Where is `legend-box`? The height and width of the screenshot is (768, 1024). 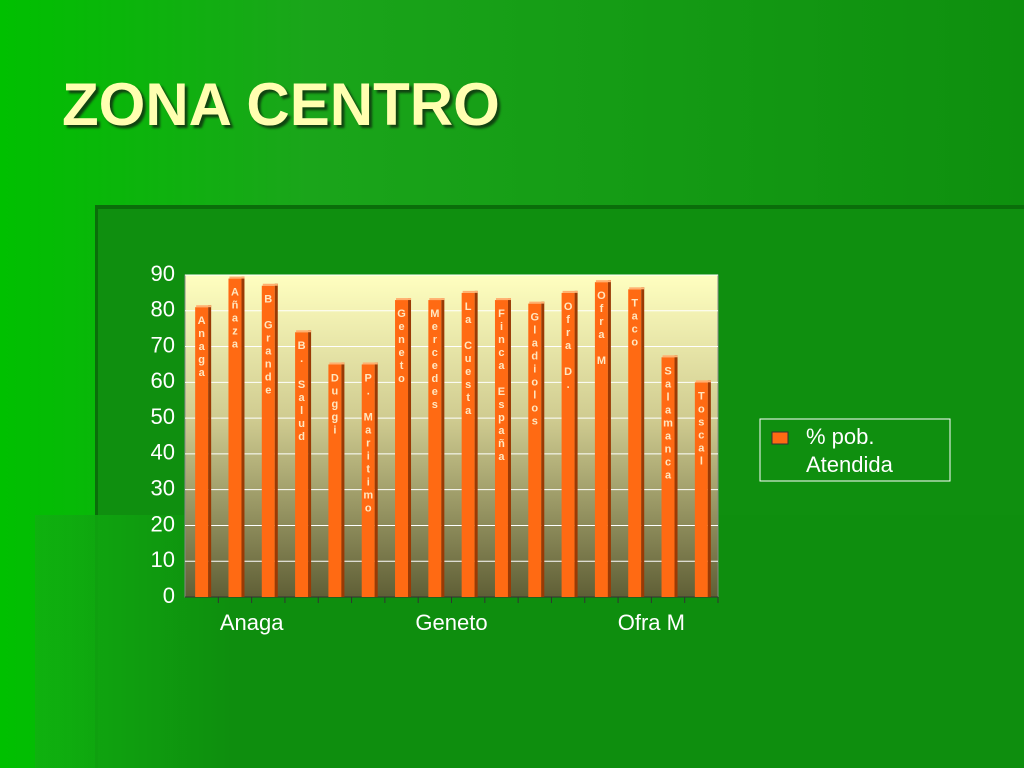
legend-box is located at coordinates (855, 450).